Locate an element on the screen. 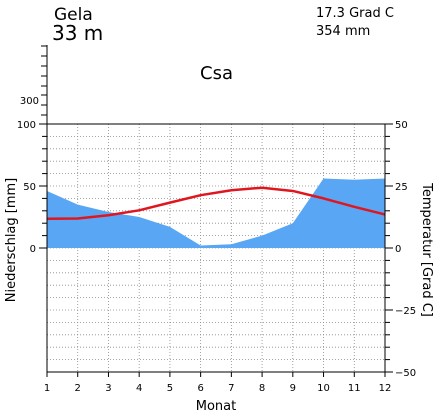 Image resolution: width=436 pixels, height=415 pixels. precip-tick-label-300: 300 is located at coordinates (29, 101).